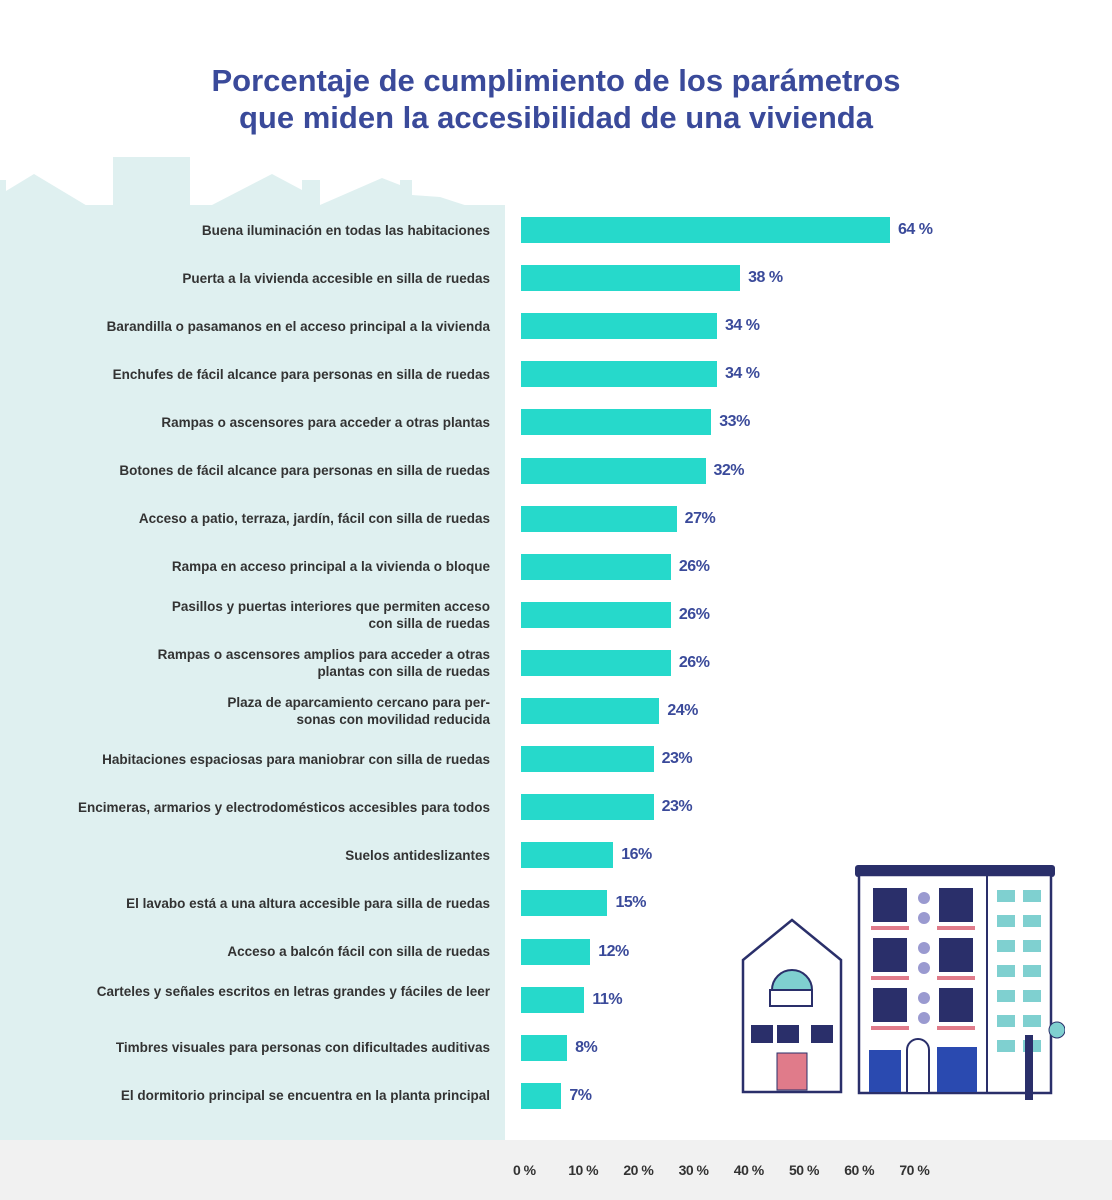 The height and width of the screenshot is (1200, 1112). Describe the element at coordinates (700, 518) in the screenshot. I see `data-label: 27%` at that location.